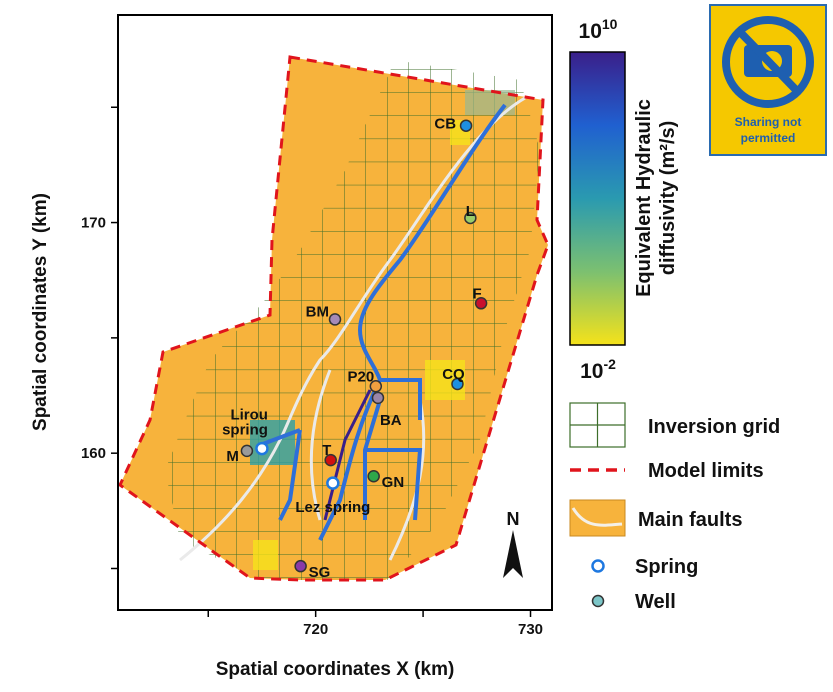 The image size is (833, 692). What do you see at coordinates (655, 602) in the screenshot?
I see `legend-label: Well` at bounding box center [655, 602].